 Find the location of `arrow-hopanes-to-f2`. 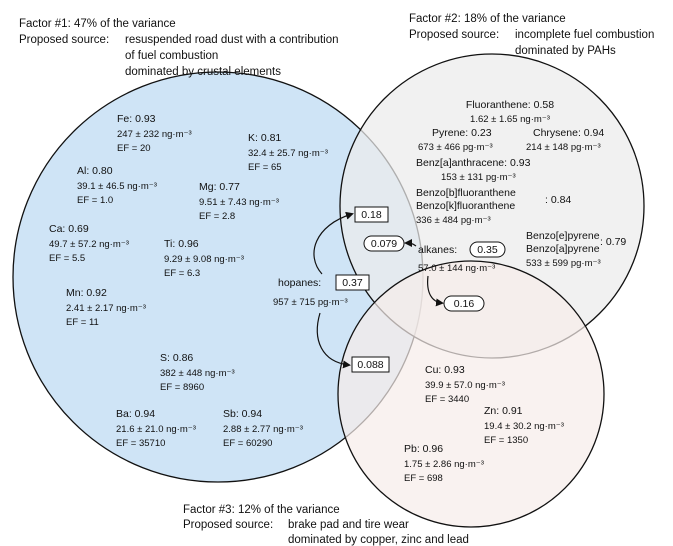

arrow-hopanes-to-f2 is located at coordinates (333, 243).